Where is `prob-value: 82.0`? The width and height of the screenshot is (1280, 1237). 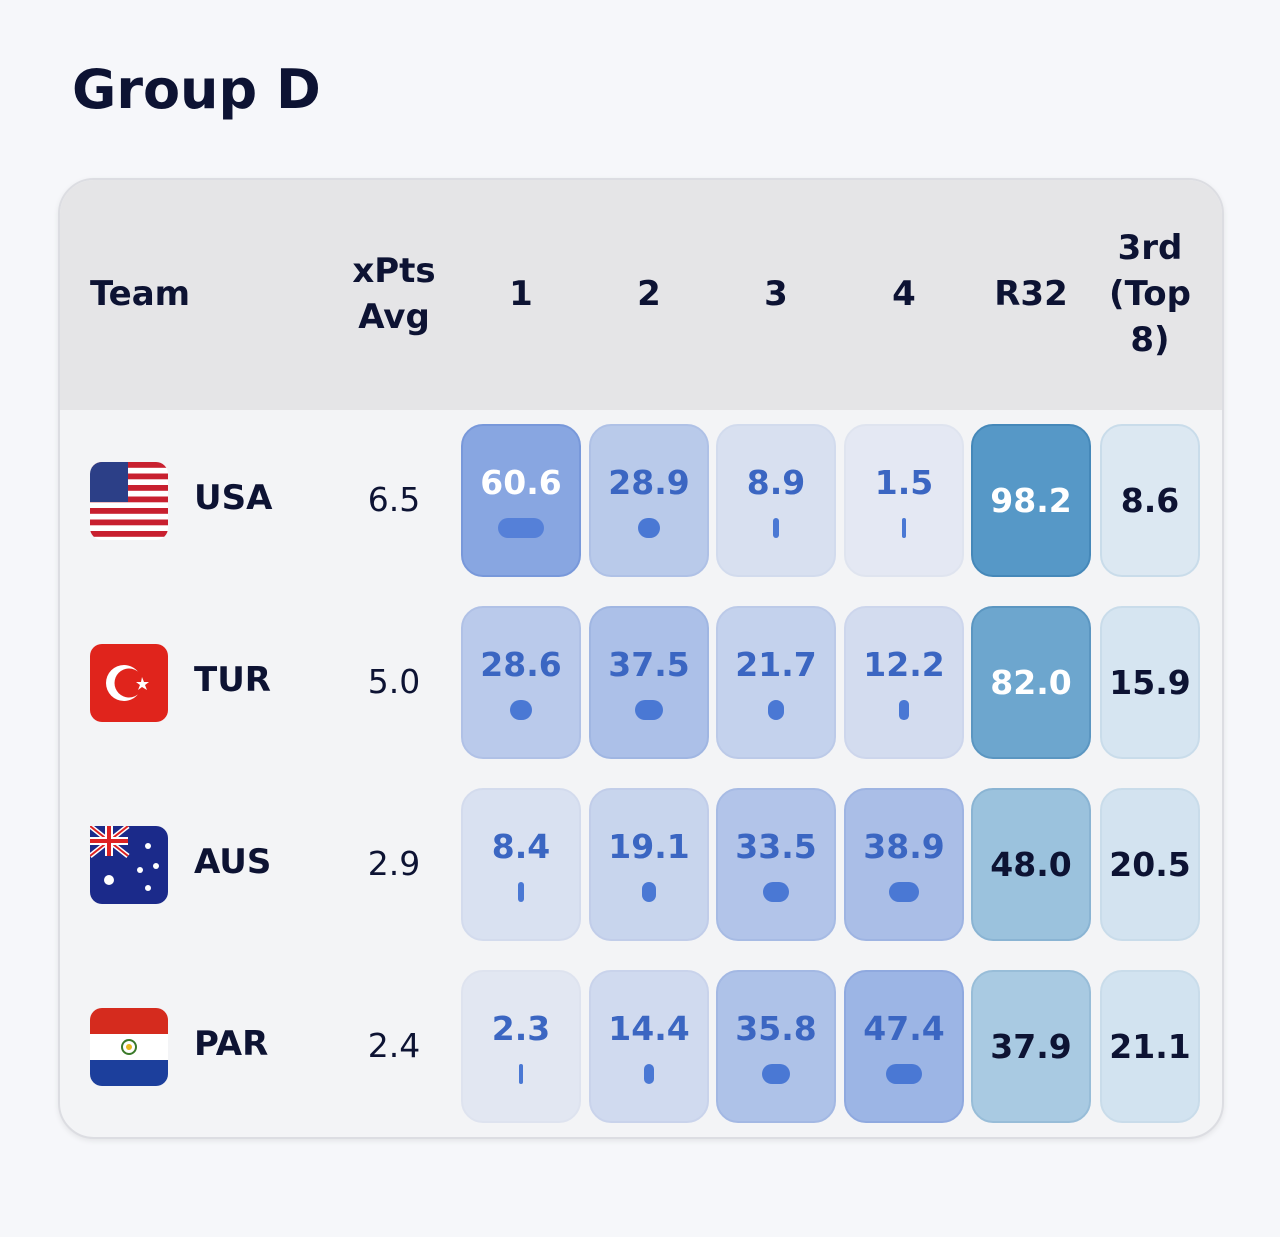
prob-value: 82.0 is located at coordinates (1031, 682).